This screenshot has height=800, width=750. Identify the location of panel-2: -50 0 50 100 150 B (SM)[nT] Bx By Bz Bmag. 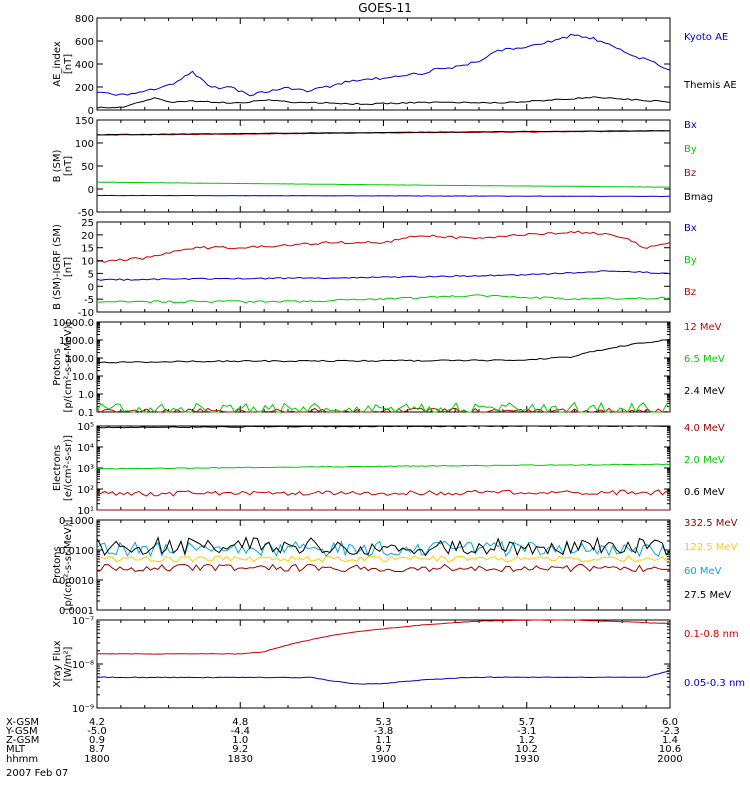
(382, 167).